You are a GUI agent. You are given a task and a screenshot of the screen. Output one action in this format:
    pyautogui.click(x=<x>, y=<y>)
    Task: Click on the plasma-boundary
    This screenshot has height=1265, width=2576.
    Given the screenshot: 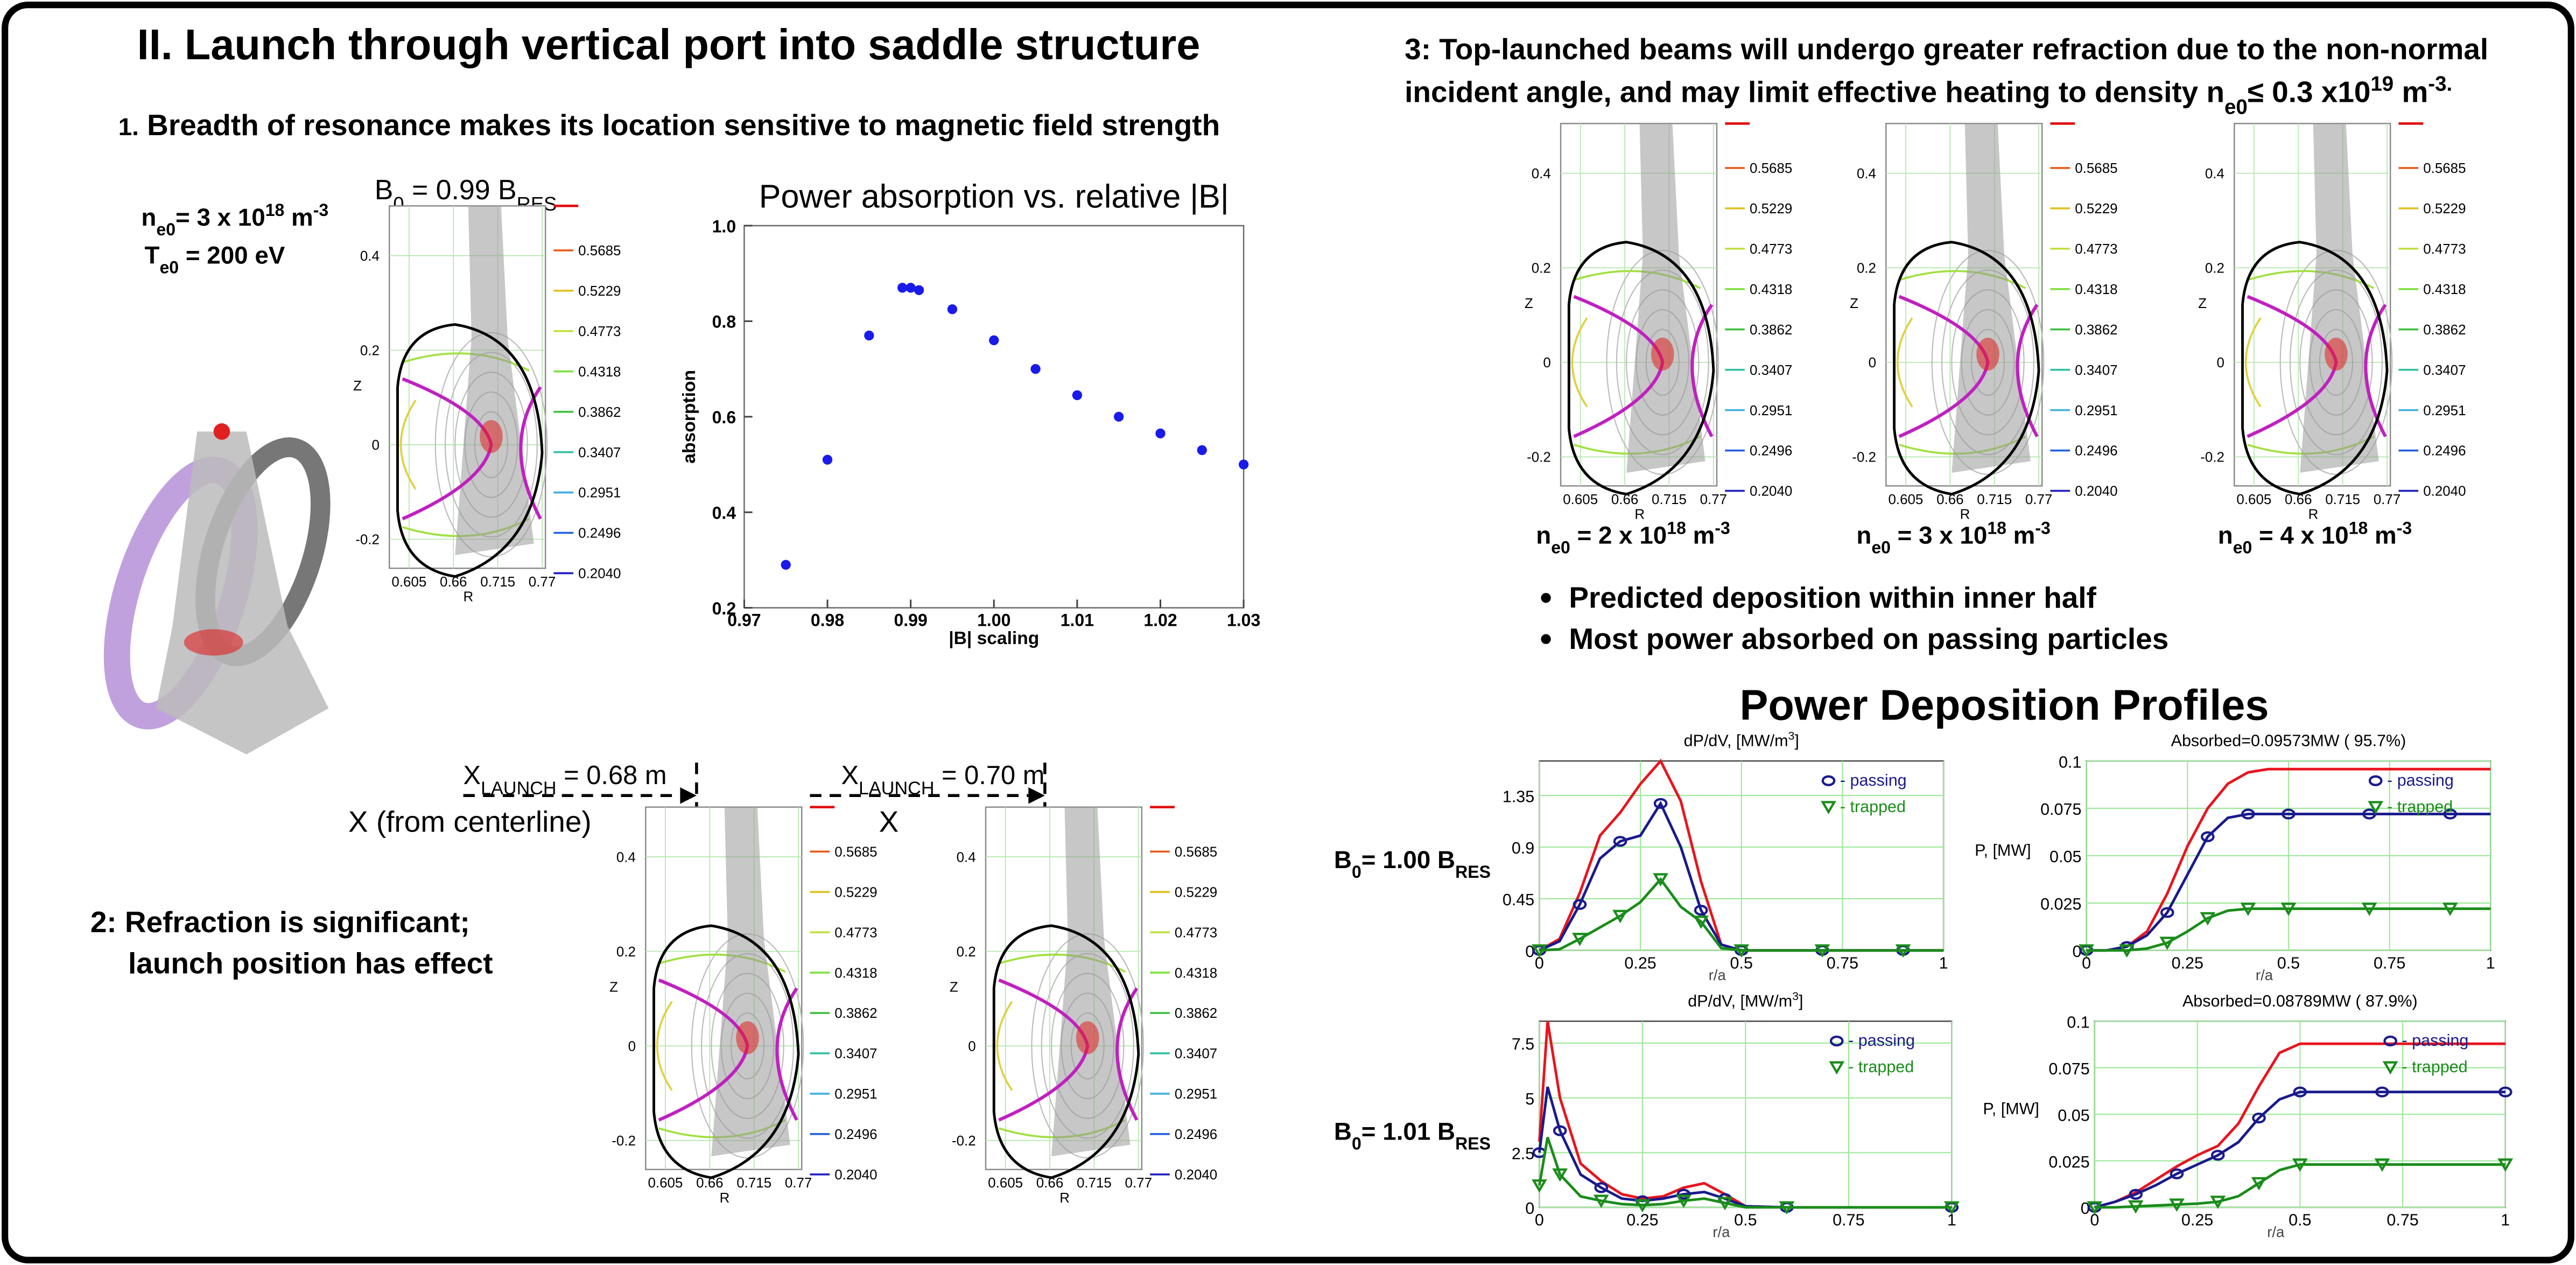 What is the action you would take?
    pyautogui.click(x=1966, y=368)
    